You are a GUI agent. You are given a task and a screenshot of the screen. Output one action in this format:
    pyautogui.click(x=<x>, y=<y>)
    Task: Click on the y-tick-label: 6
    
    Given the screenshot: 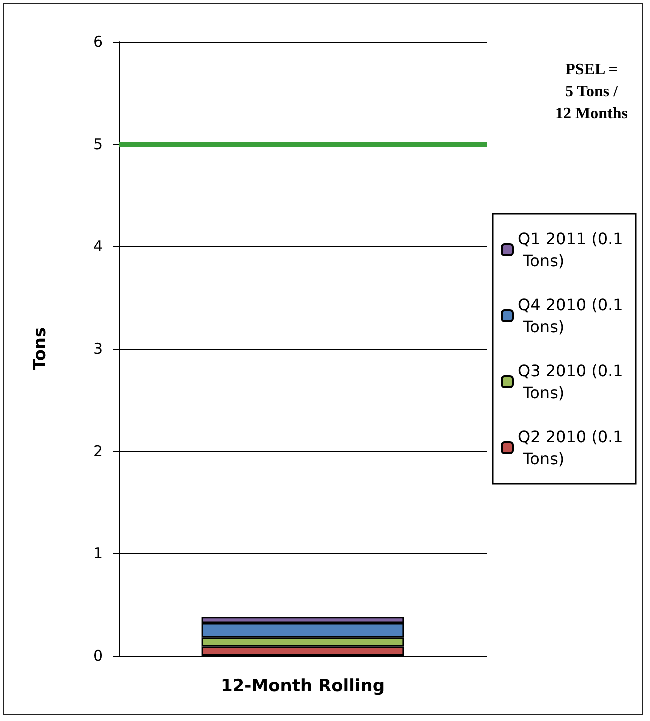 What is the action you would take?
    pyautogui.click(x=98, y=42)
    